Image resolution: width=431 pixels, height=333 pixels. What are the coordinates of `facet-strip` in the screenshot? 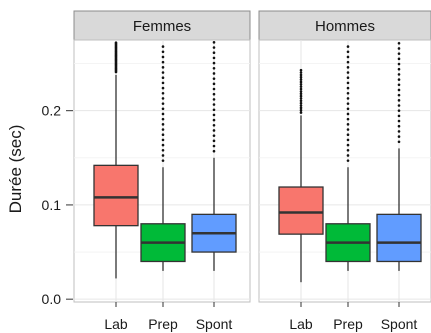 It's located at (344, 25).